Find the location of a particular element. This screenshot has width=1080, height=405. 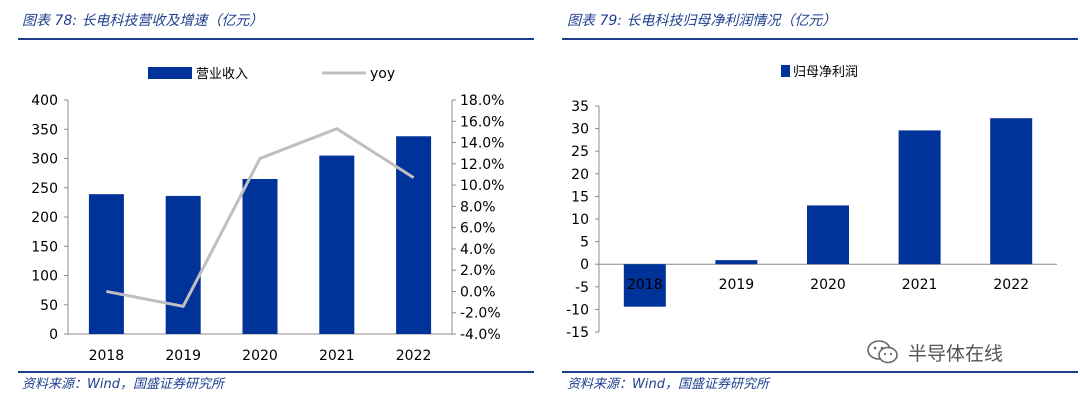

x-tick-label: 2020 is located at coordinates (260, 356).